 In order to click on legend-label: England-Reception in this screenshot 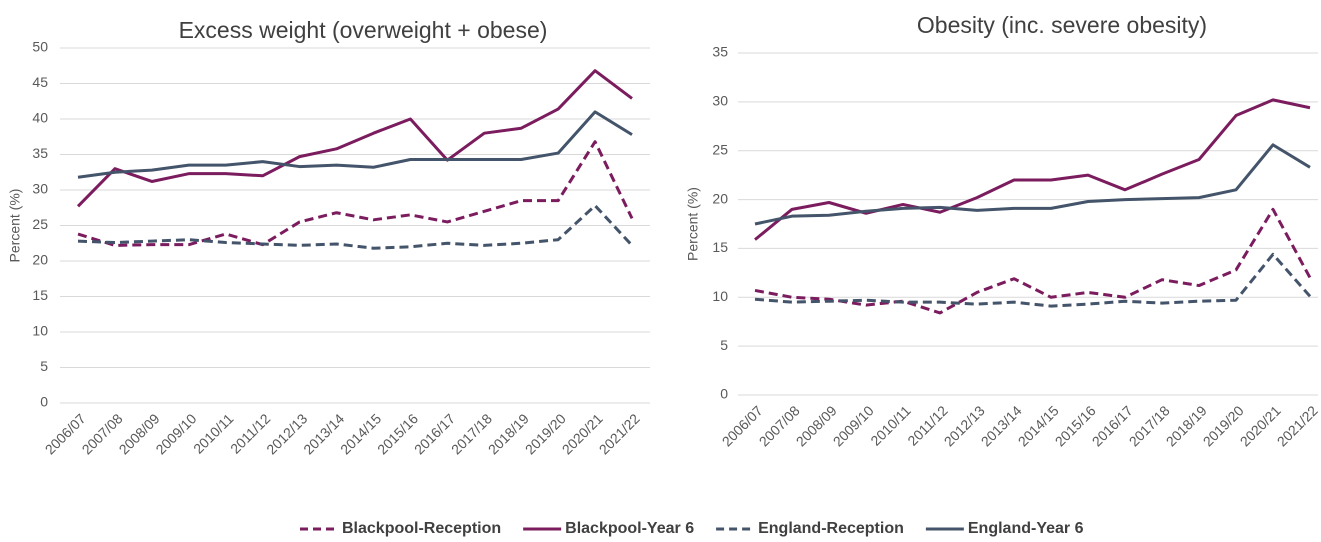, I will do `click(831, 528)`.